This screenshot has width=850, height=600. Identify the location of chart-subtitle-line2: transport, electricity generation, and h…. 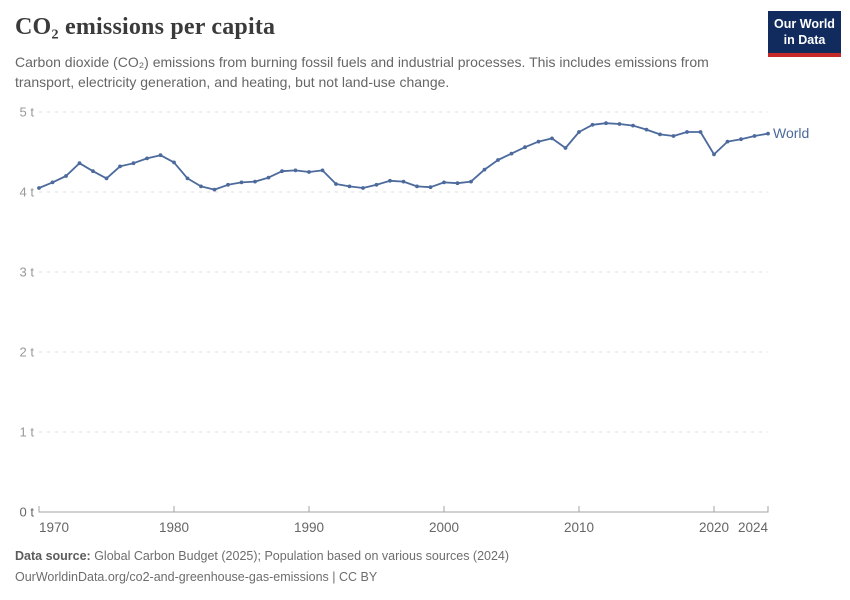
(232, 82).